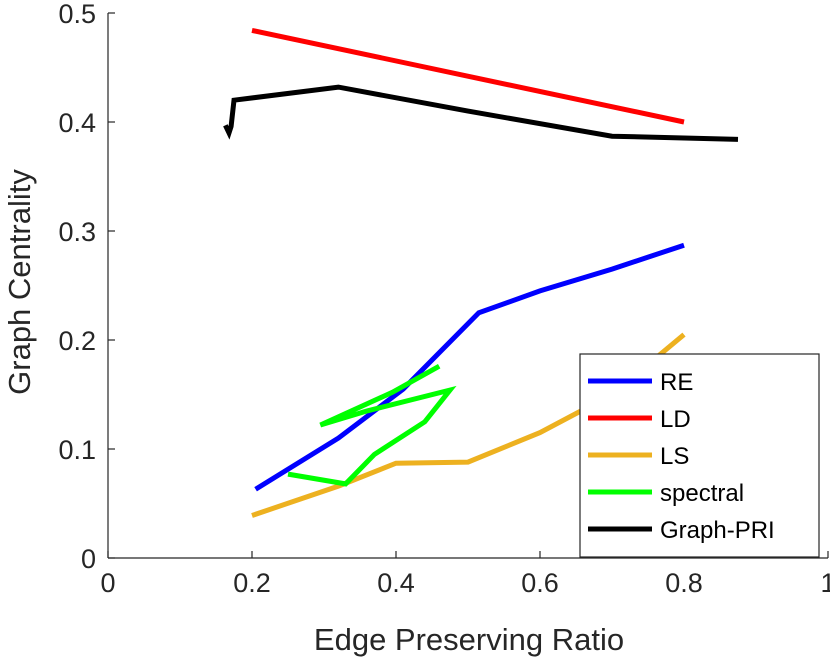 This screenshot has width=830, height=660. I want to click on legend-label-re: RE, so click(676, 382).